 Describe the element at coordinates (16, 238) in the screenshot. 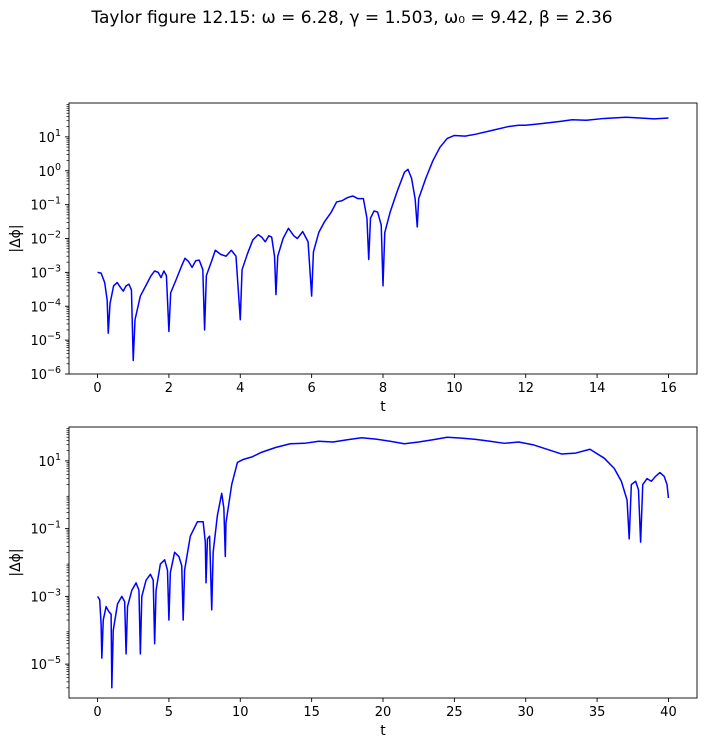

I see `top-y-axis-label: |Δϕ|` at that location.